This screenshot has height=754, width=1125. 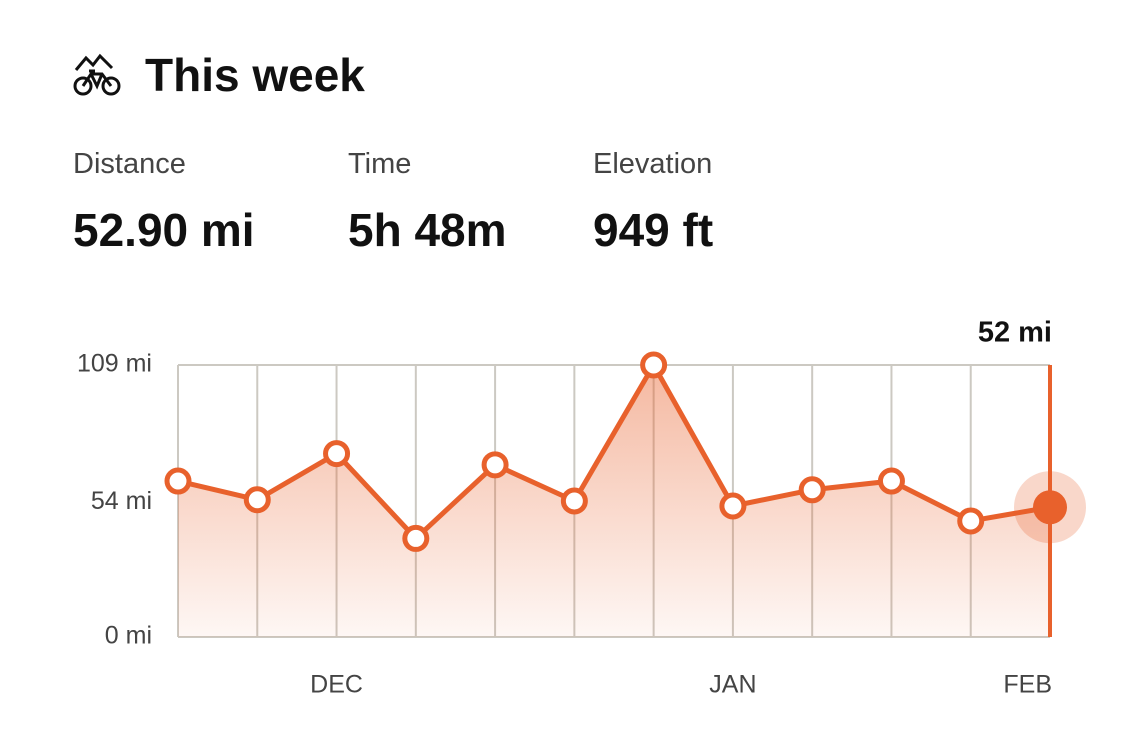 I want to click on y-tick-label: 0 mi, so click(x=128, y=636).